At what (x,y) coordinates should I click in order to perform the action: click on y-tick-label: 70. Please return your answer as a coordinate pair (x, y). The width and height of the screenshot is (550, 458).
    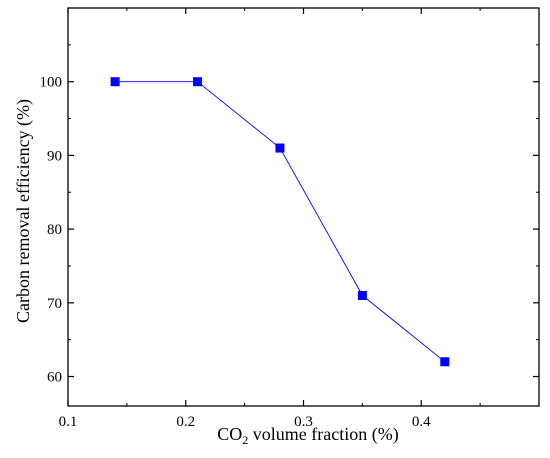
    Looking at the image, I should click on (54, 304).